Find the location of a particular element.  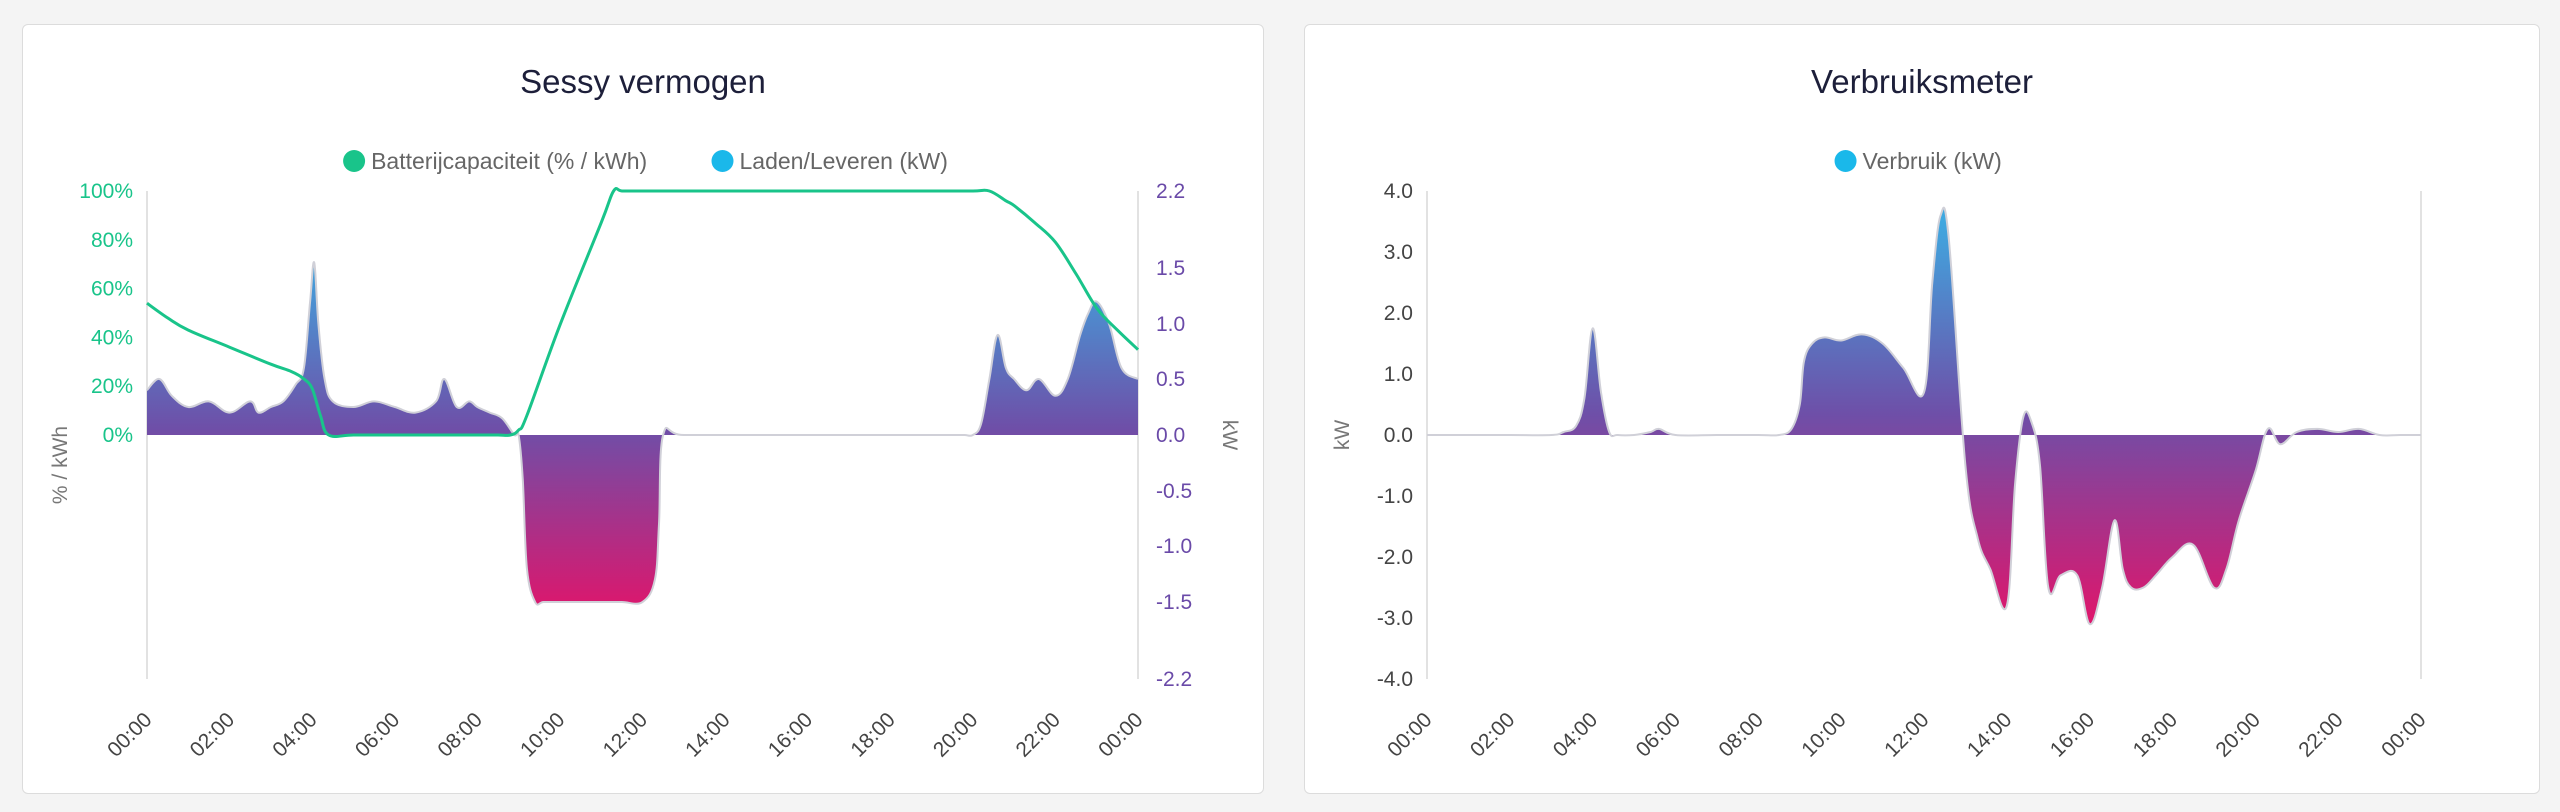

legend-entry: Verbruik (kW) is located at coordinates (1932, 161).